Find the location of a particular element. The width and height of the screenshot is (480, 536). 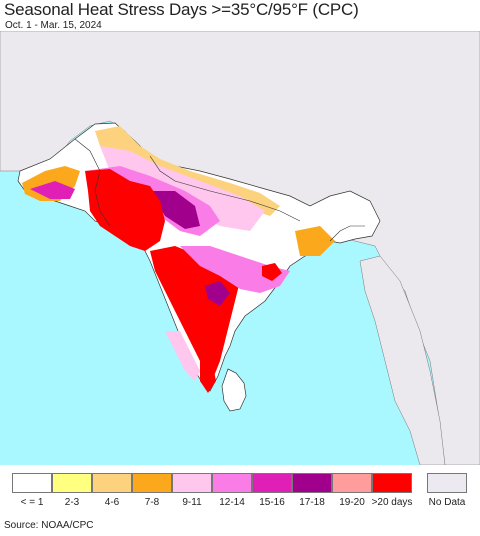

zone-purple-central is located at coordinates (217, 293).